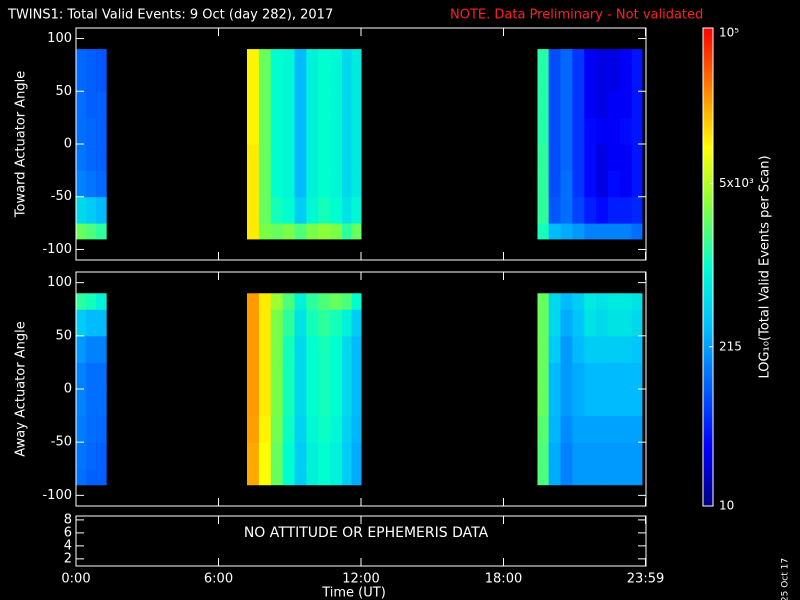 This screenshot has height=600, width=800. What do you see at coordinates (726, 506) in the screenshot?
I see `colorbar-tick-label: 10` at bounding box center [726, 506].